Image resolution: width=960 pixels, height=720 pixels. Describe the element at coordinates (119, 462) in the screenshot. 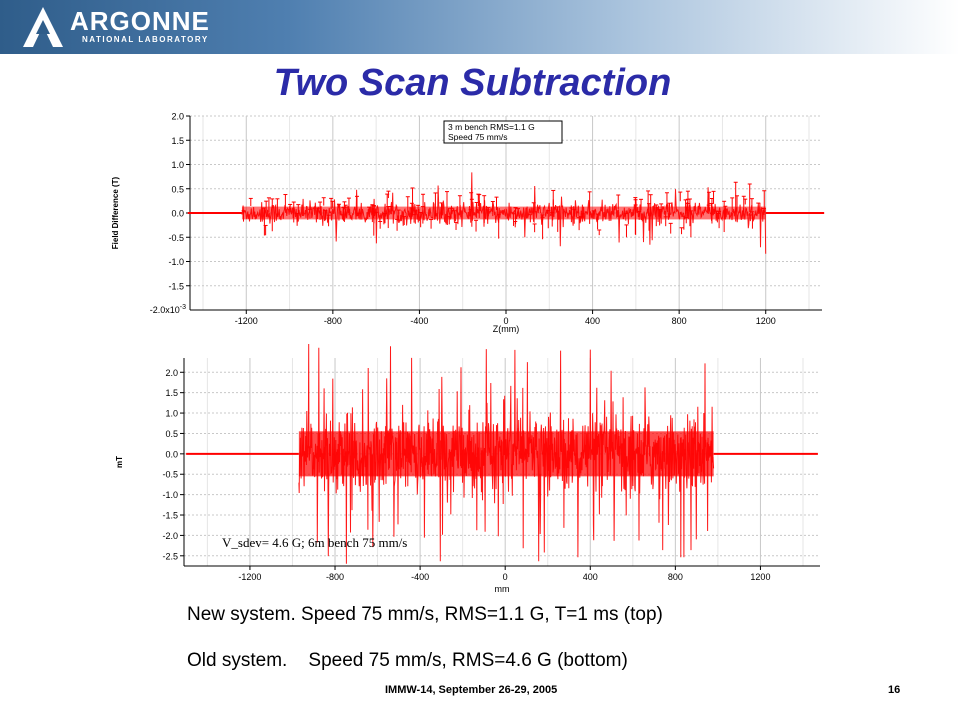

I see `y-axis-label: mT` at that location.